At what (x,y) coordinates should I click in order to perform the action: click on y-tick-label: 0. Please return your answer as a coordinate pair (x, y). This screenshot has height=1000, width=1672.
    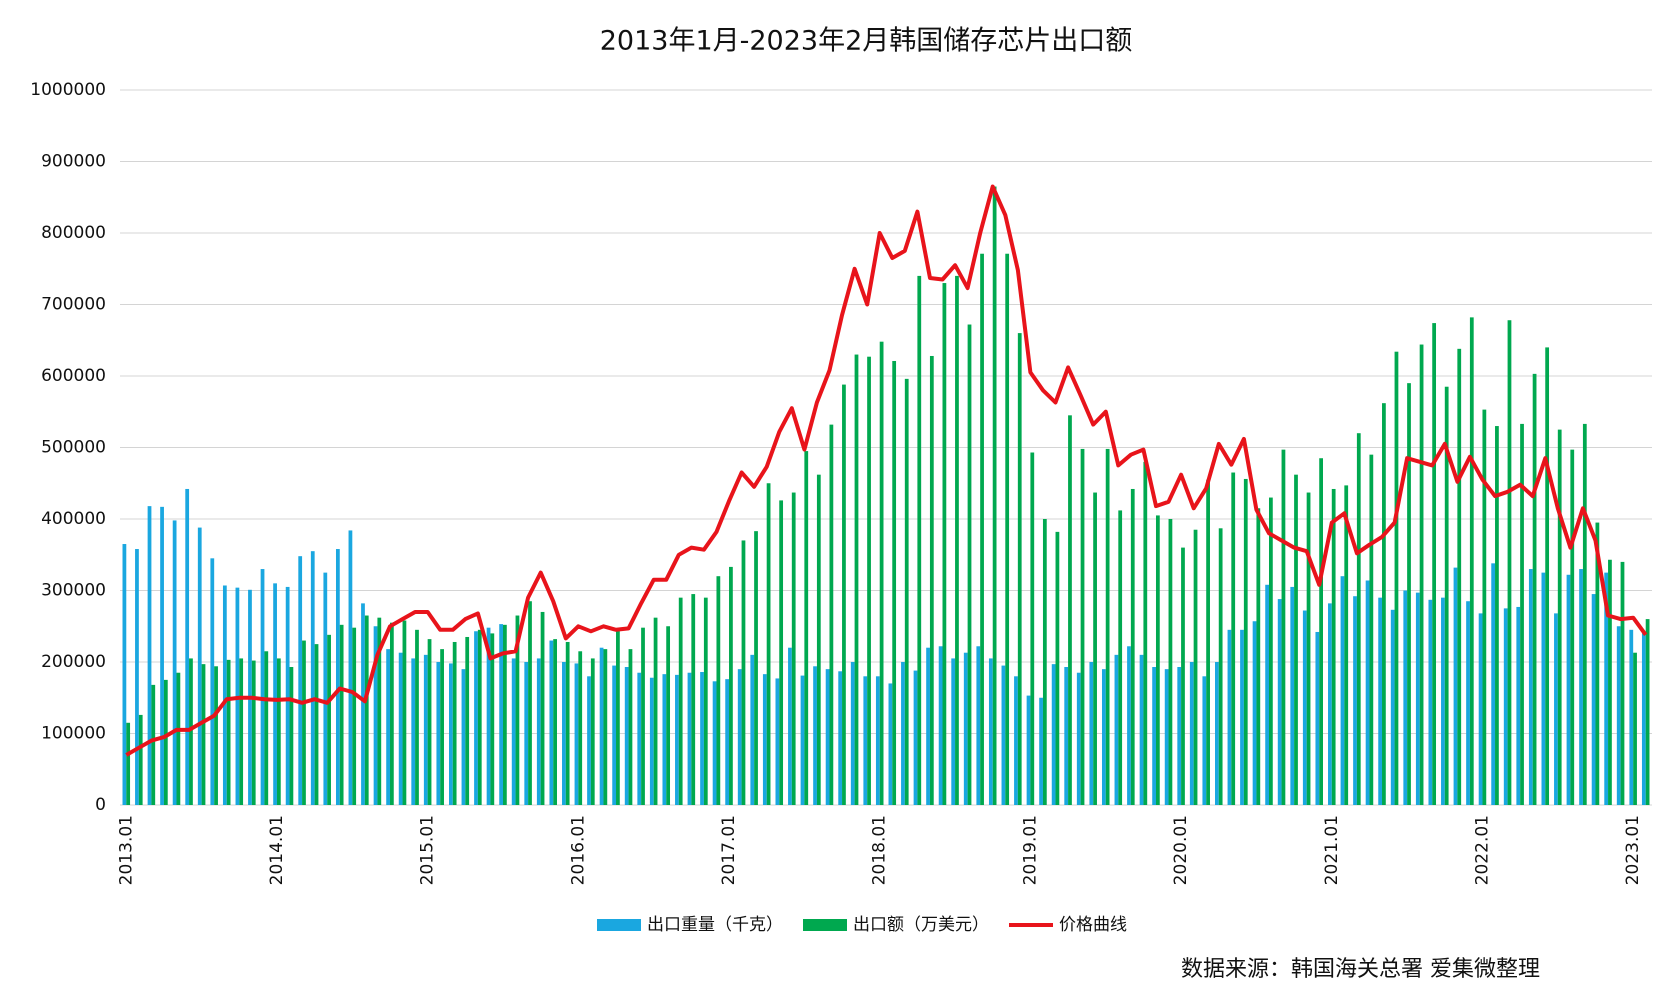
    Looking at the image, I should click on (100, 805).